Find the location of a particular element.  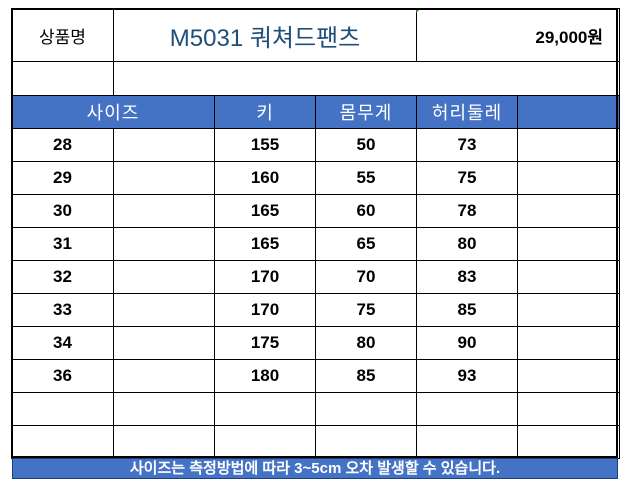

cell-weight: 60 is located at coordinates (366, 211).